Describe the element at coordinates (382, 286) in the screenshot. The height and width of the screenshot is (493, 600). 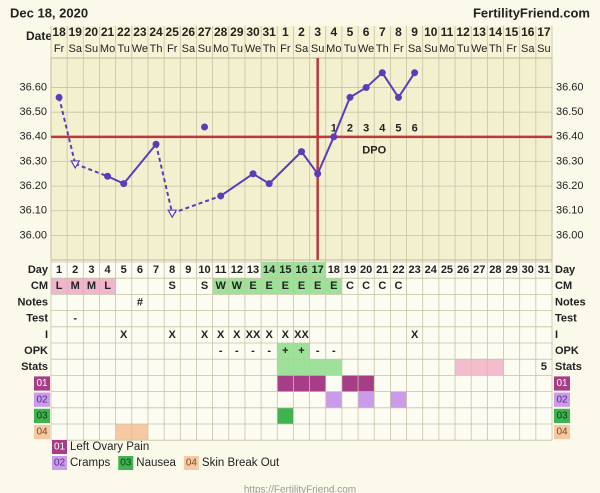
I see `cm-cell: C` at that location.